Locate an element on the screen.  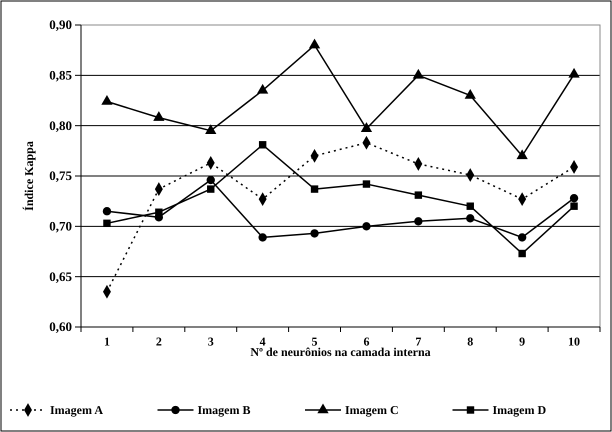
x-tick-label: 9 is located at coordinates (522, 341).